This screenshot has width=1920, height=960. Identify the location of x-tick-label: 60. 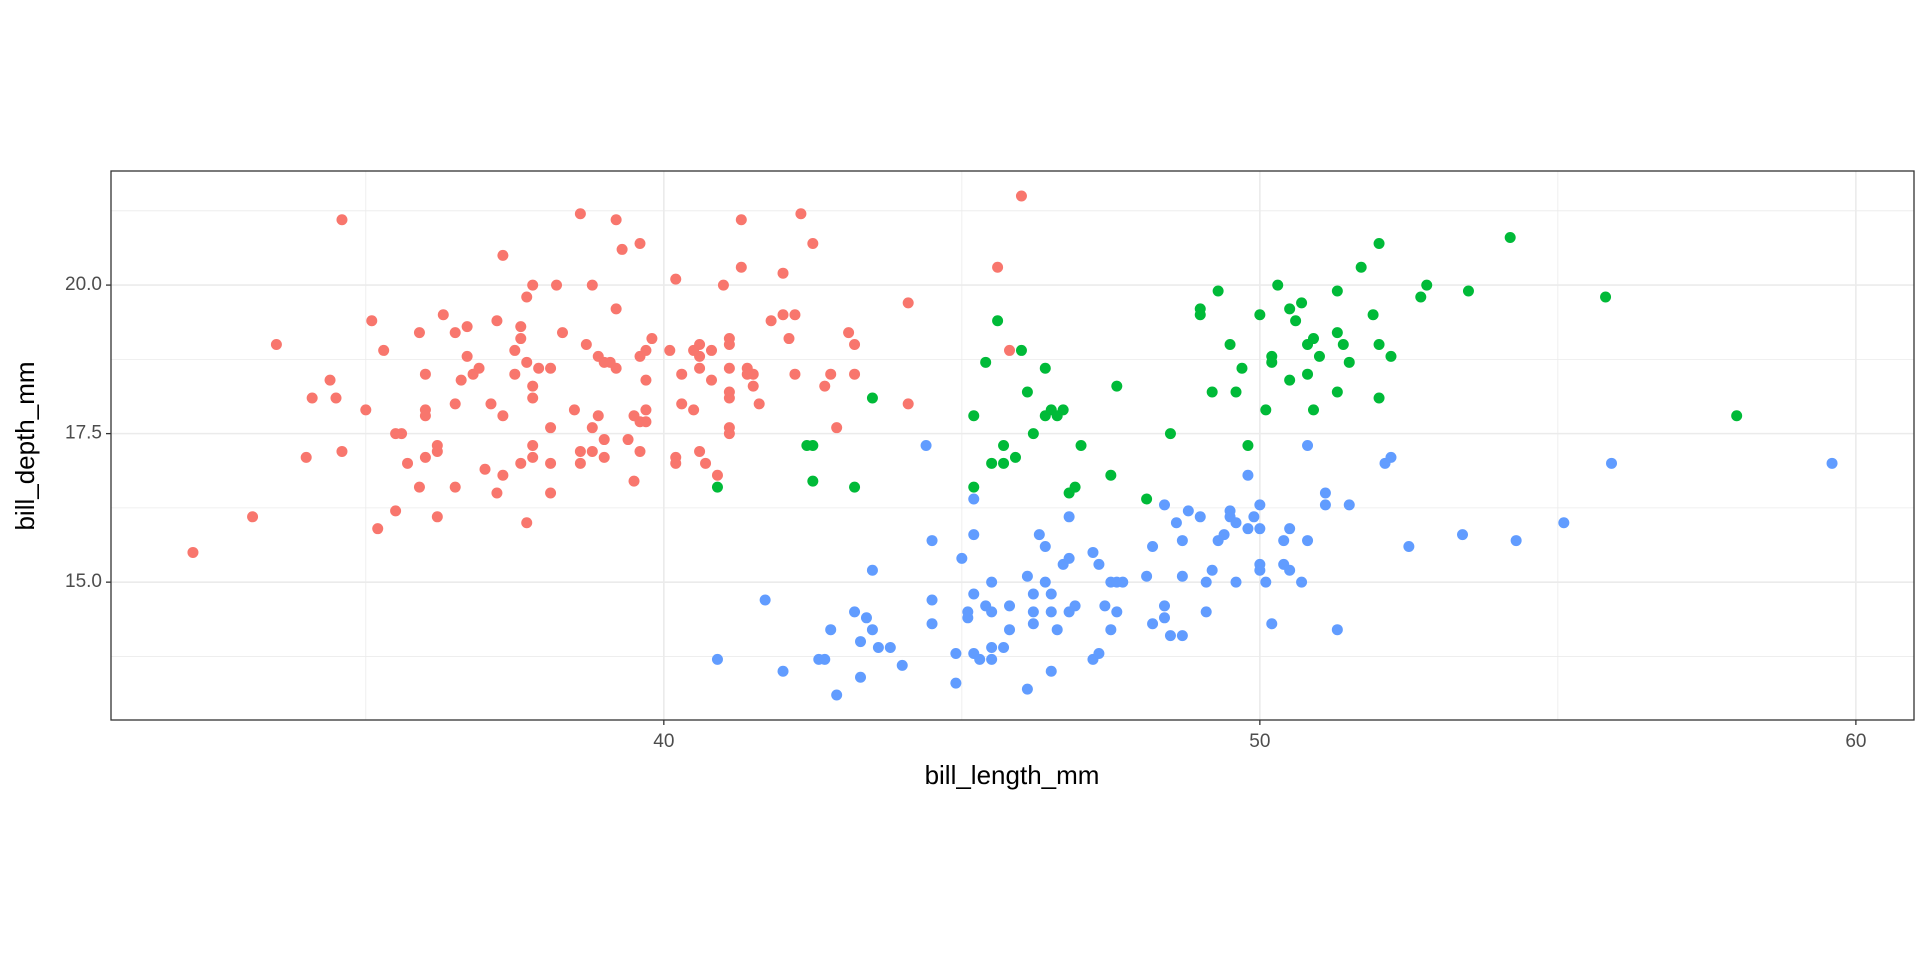
(1855, 741).